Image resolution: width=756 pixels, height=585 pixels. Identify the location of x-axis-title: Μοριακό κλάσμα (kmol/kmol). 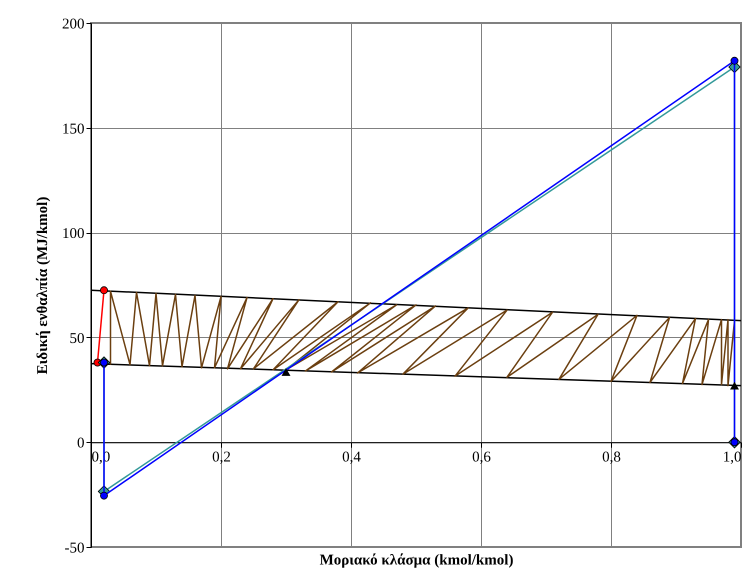
(417, 560).